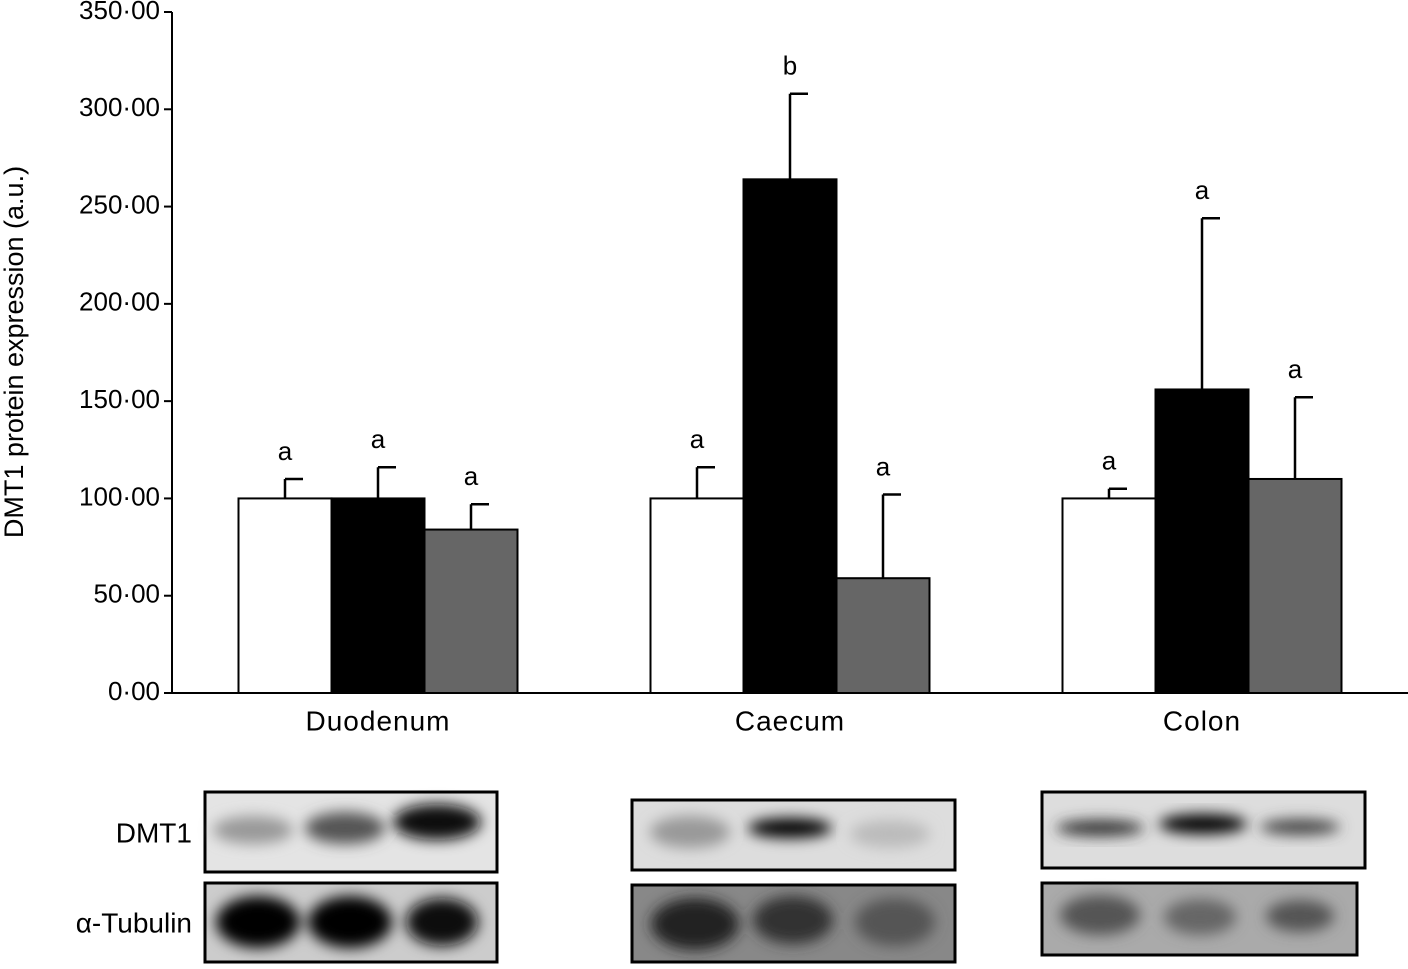 The width and height of the screenshot is (1408, 969). I want to click on y-tick-label: 150·00, so click(119, 399).